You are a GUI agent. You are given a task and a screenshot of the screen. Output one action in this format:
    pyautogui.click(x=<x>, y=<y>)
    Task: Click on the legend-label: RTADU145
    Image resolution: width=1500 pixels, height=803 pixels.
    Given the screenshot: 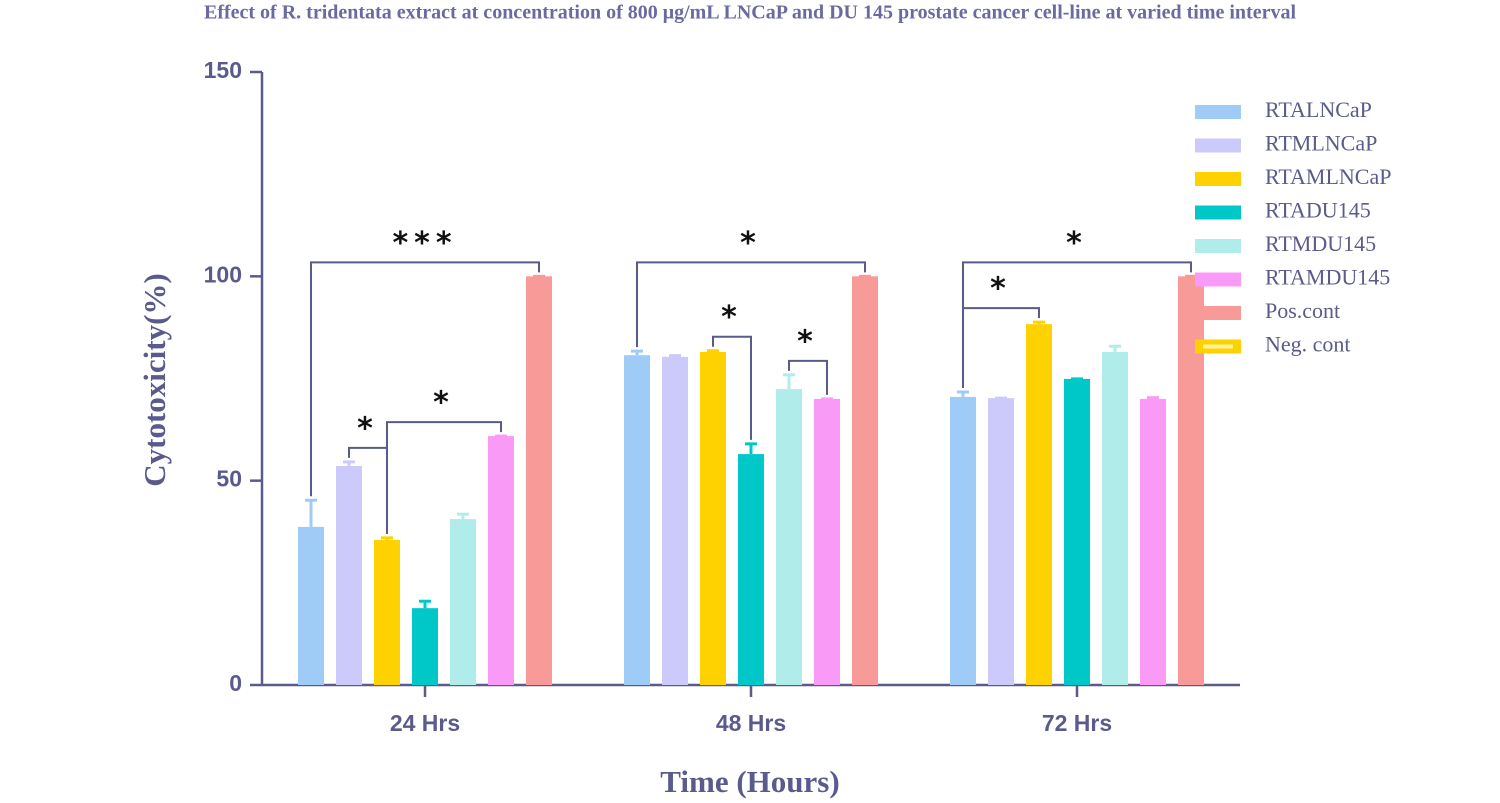 What is the action you would take?
    pyautogui.click(x=1318, y=210)
    